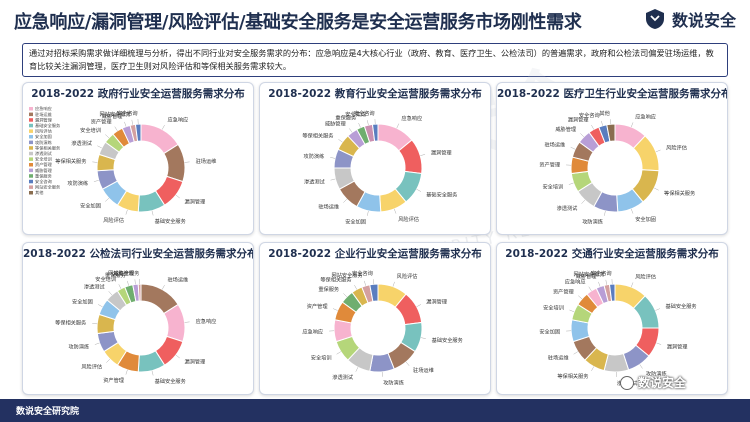 Image resolution: width=750 pixels, height=422 pixels. What do you see at coordinates (335, 280) in the screenshot?
I see `slice-label: 等保相关服务` at bounding box center [335, 280].